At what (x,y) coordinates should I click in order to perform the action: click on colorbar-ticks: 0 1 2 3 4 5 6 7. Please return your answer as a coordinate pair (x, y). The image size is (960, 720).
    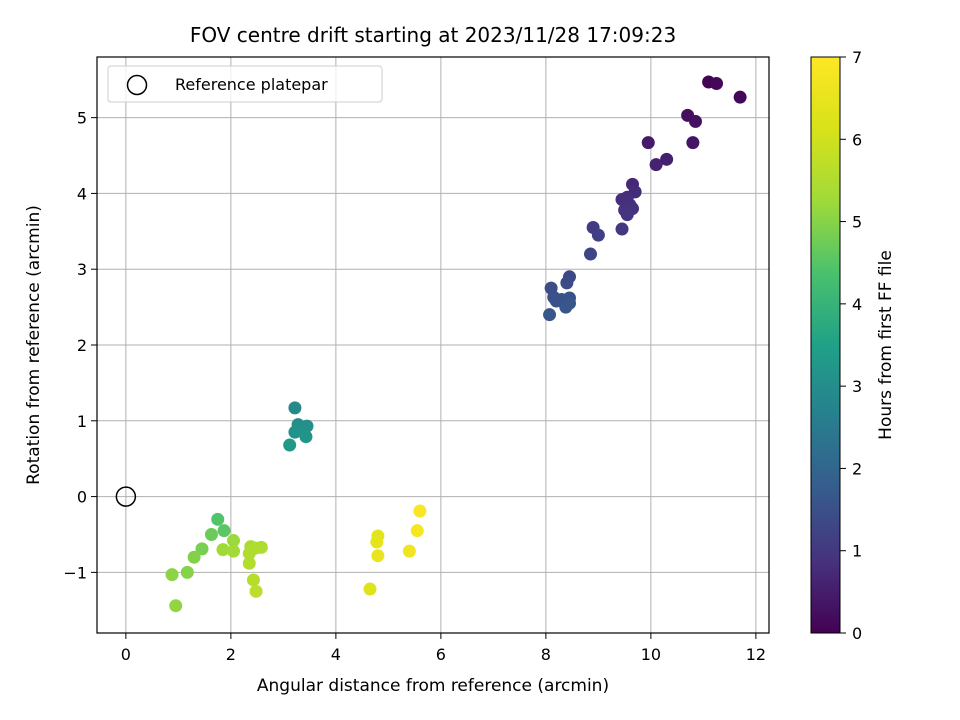
    Looking at the image, I should click on (851, 345).